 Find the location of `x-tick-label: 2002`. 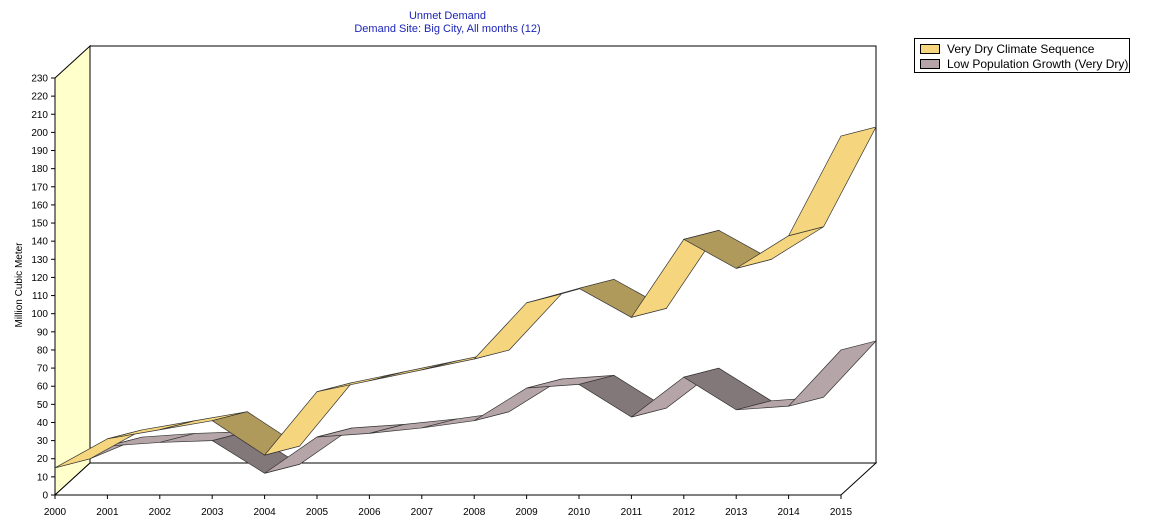

x-tick-label: 2002 is located at coordinates (160, 512).